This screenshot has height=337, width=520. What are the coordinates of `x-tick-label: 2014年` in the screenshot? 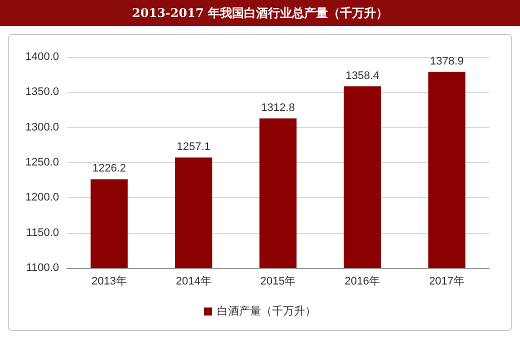 It's located at (194, 282).